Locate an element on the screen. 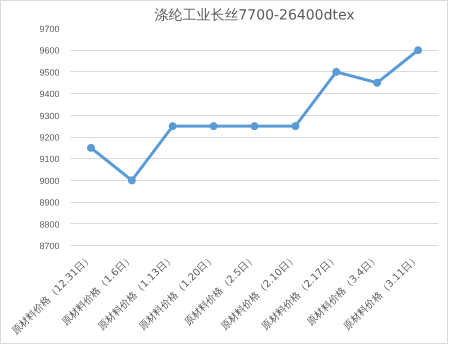 This screenshot has height=346, width=450. y-tick-label: 9300 is located at coordinates (49, 115).